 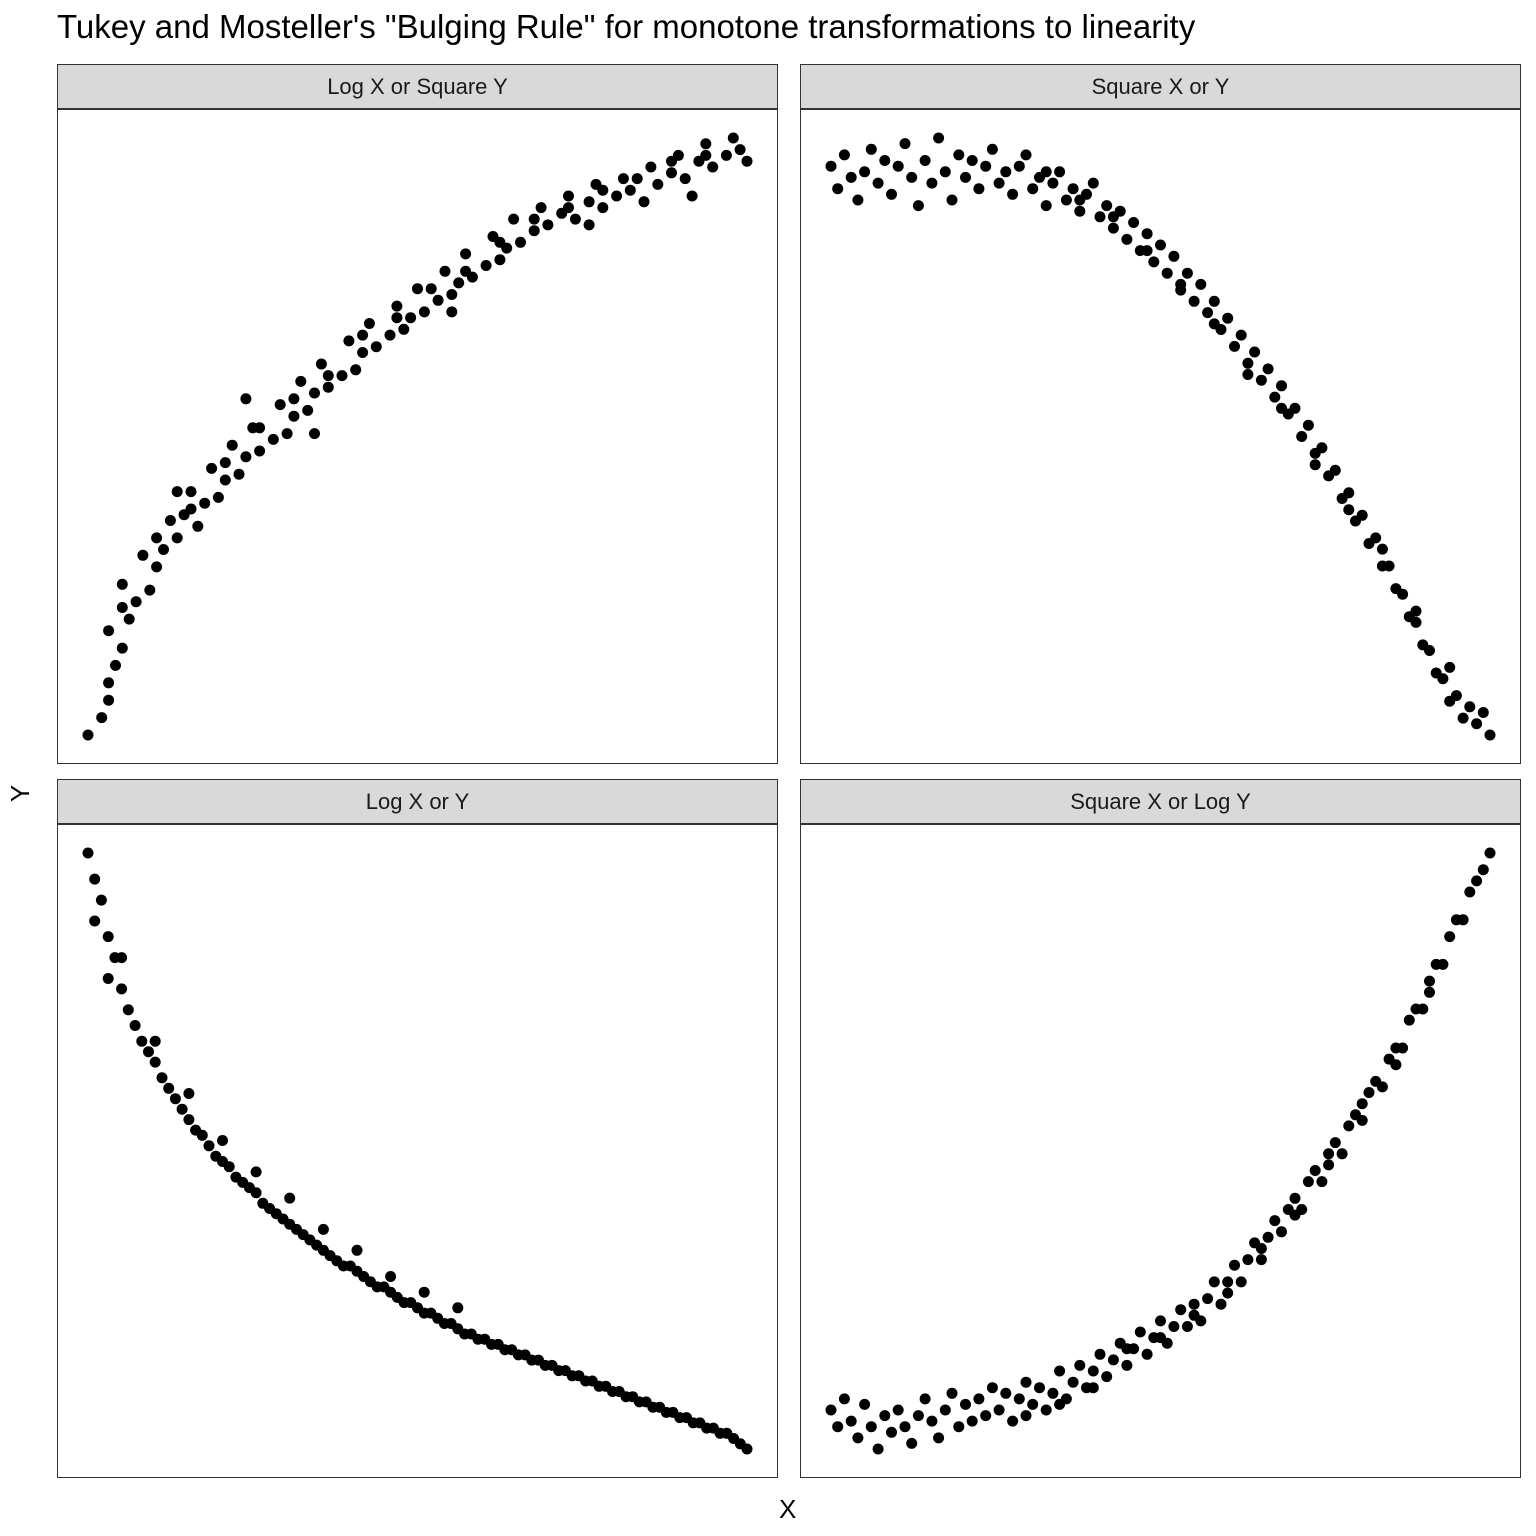 I want to click on facet-strip-bottom-left: Log X or Y, so click(x=417, y=802).